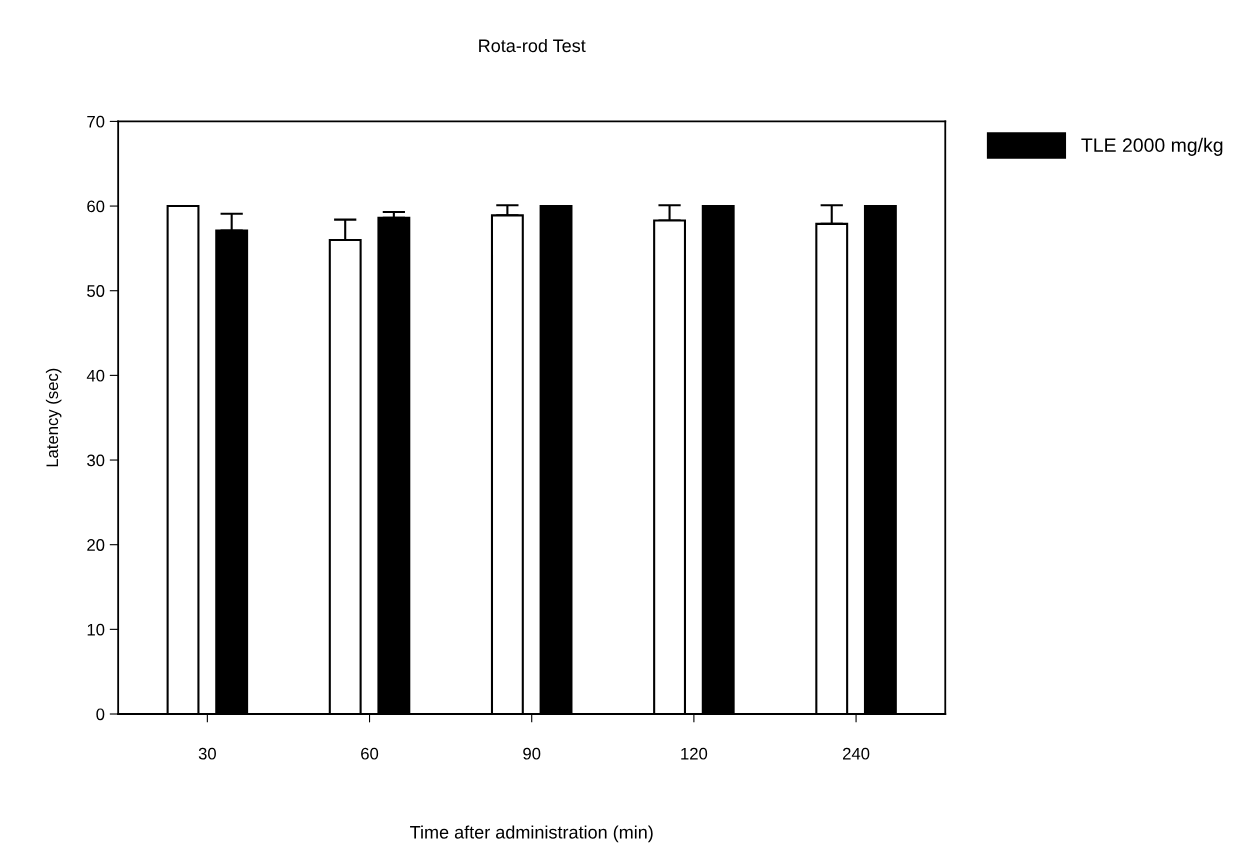 This screenshot has height=849, width=1257. Describe the element at coordinates (531, 834) in the screenshot. I see `x-axis-title: Time after administration (min)` at that location.